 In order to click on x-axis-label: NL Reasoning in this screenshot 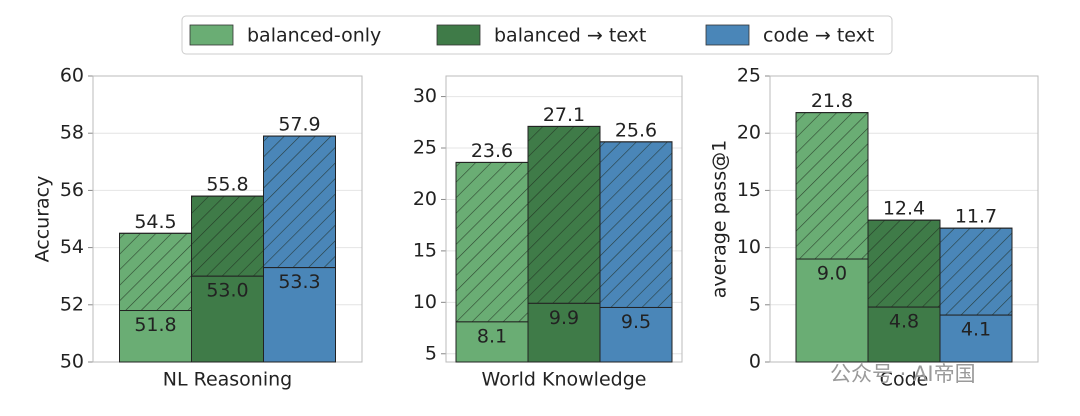, I will do `click(227, 380)`.